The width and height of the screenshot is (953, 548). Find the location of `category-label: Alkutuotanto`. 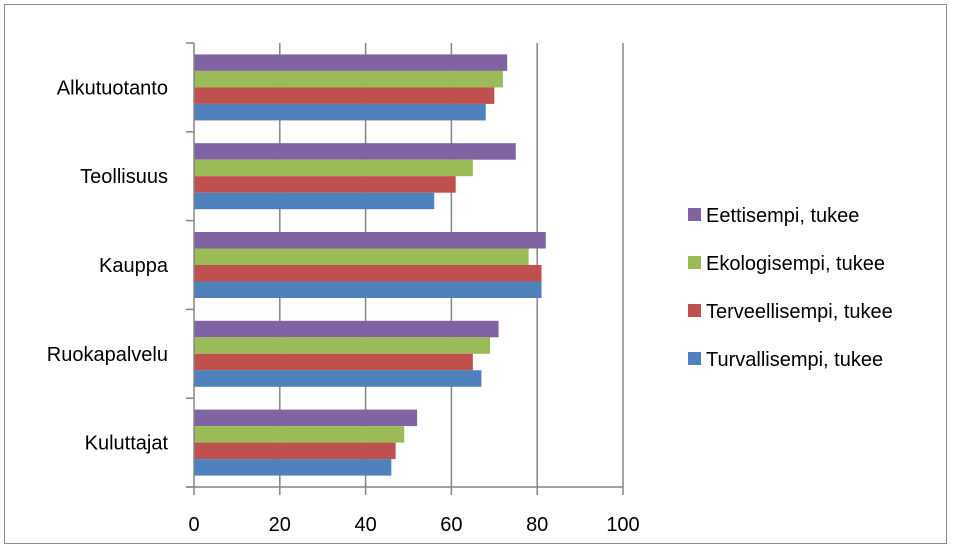

category-label: Alkutuotanto is located at coordinates (112, 88).